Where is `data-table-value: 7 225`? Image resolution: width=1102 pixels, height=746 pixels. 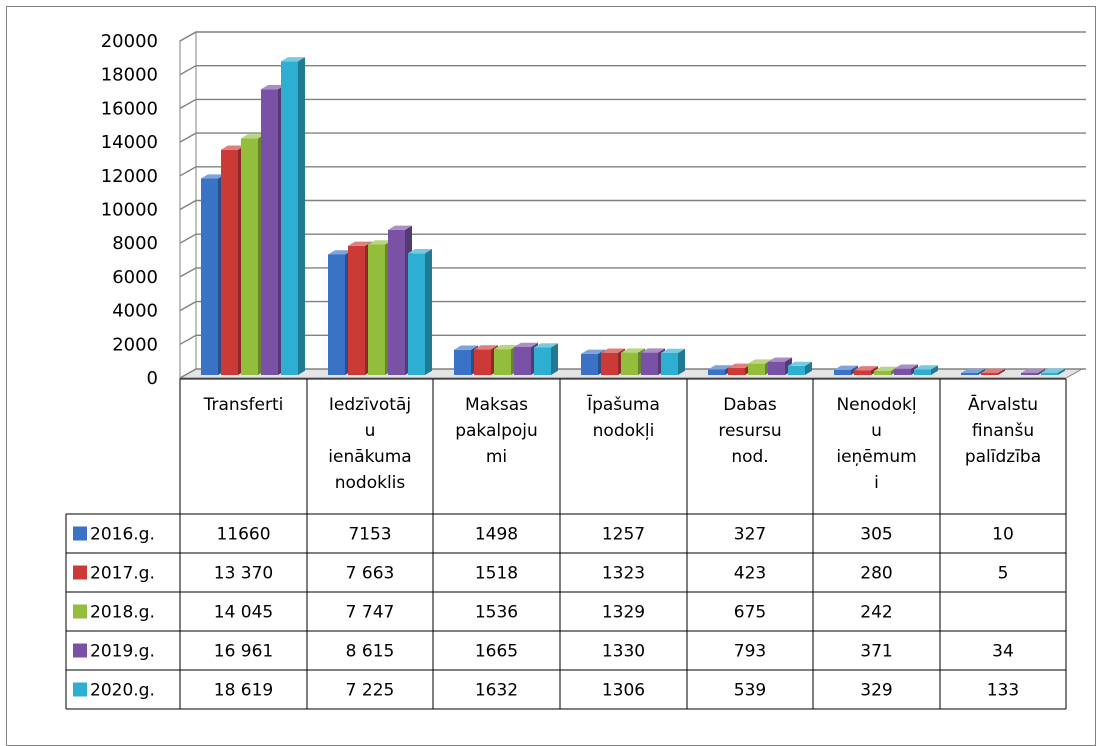 data-table-value: 7 225 is located at coordinates (370, 691).